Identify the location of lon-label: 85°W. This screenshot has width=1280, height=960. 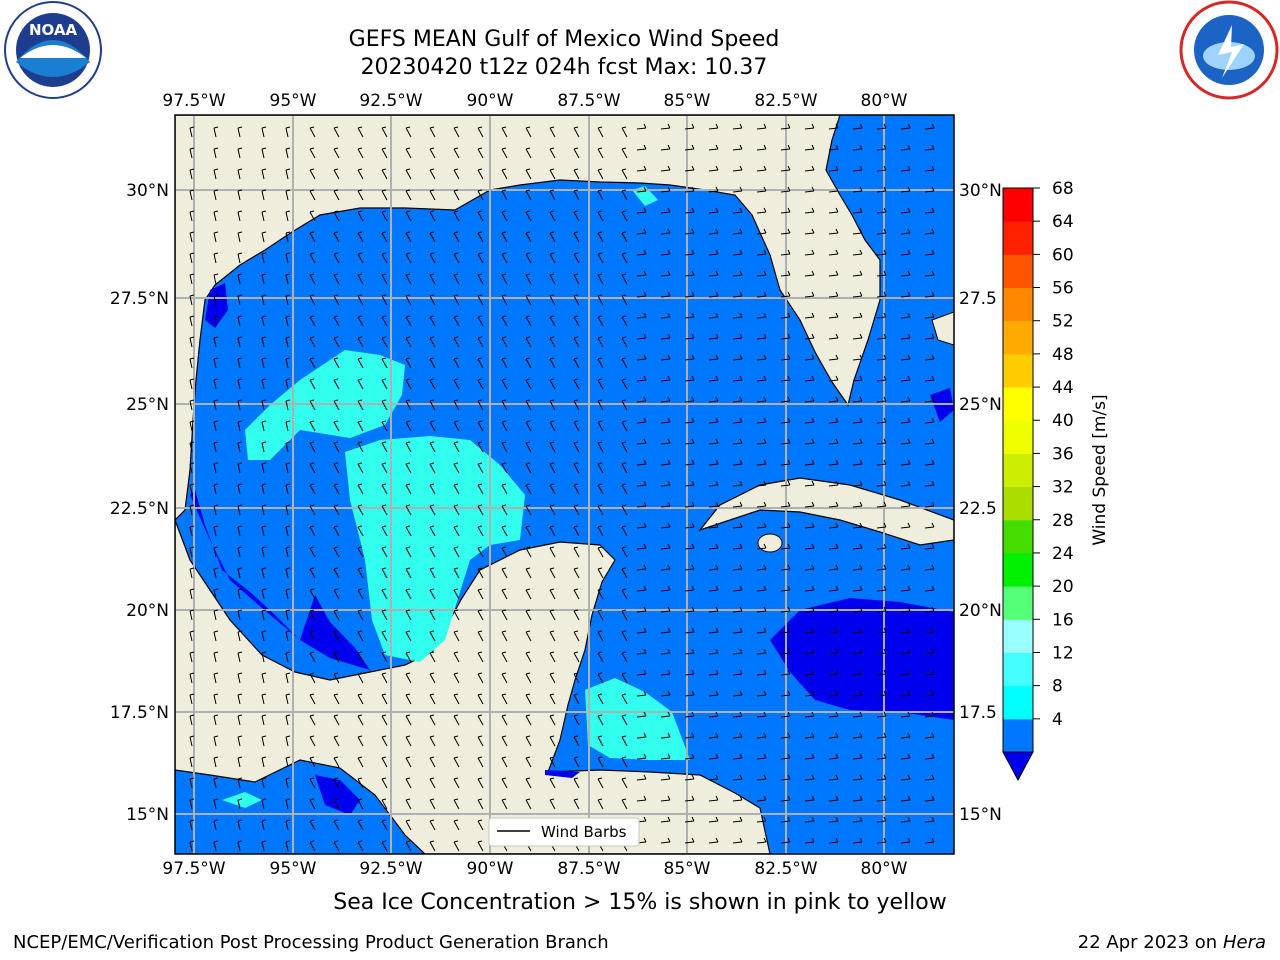
(687, 101).